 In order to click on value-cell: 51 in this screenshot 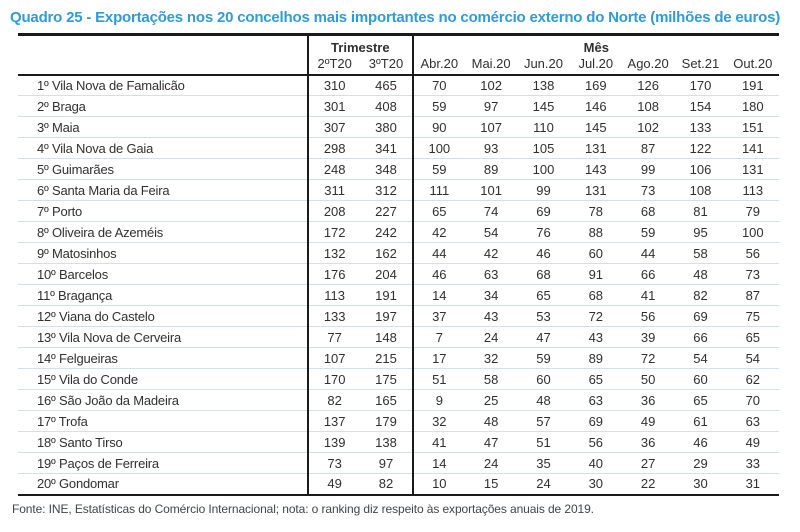, I will do `click(543, 442)`.